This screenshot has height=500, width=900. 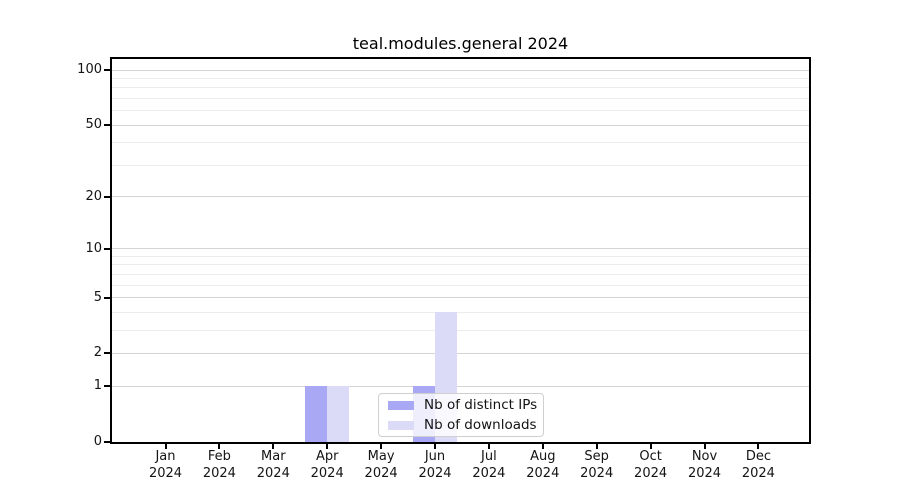 I want to click on x-tick-label: Dec 2024, so click(x=758, y=465).